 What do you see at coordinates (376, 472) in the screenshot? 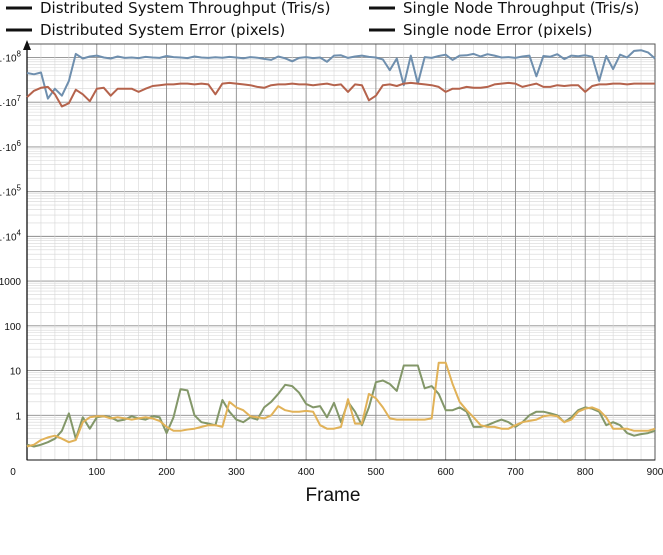
I see `x-tick-label: 500` at bounding box center [376, 472].